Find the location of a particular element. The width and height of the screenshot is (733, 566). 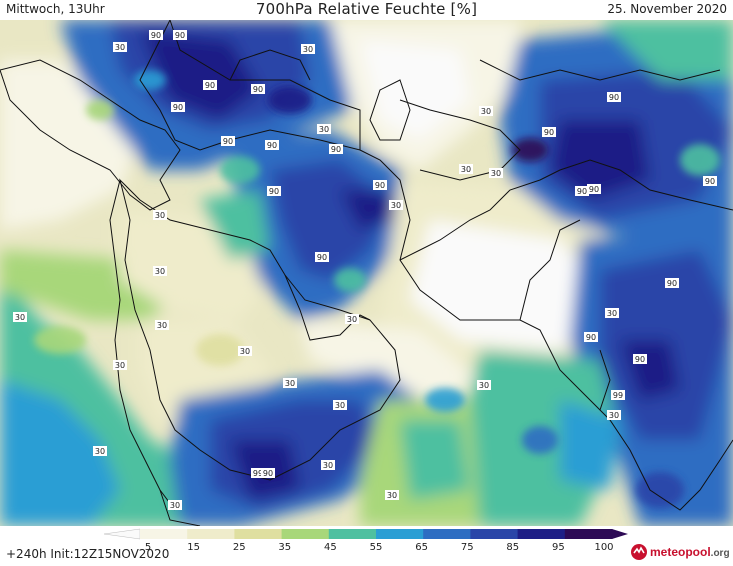

colorbar-ticks: 5 15 25 35 45 55 65 75 85 95 100 is located at coordinates (379, 547).